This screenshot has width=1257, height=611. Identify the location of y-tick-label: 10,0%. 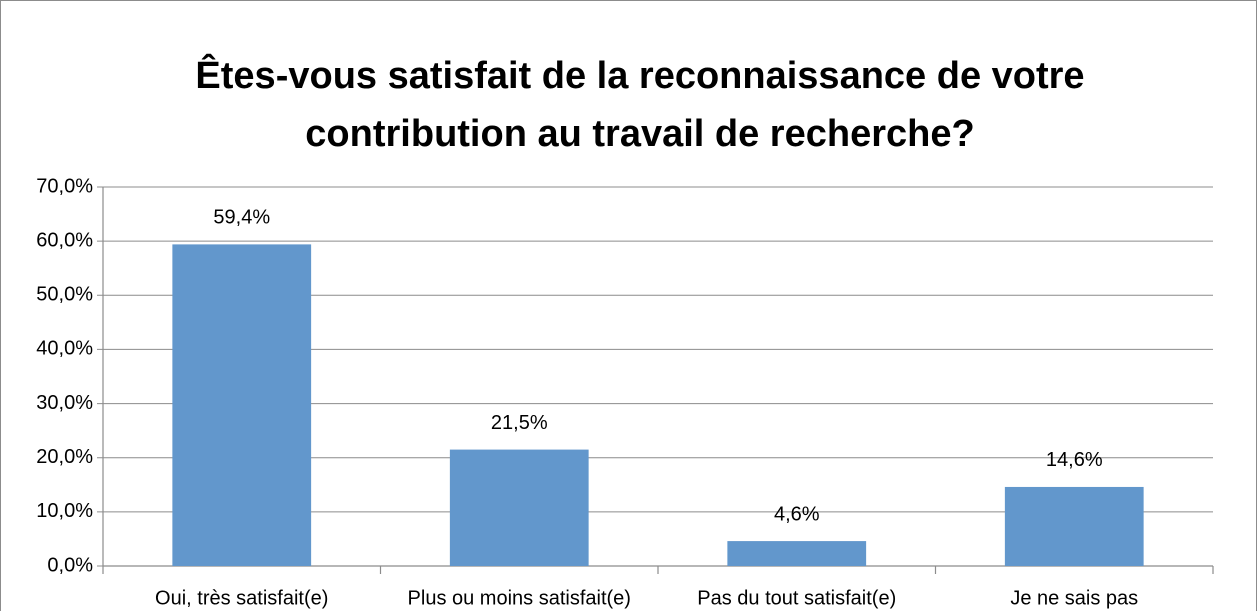
(64, 511).